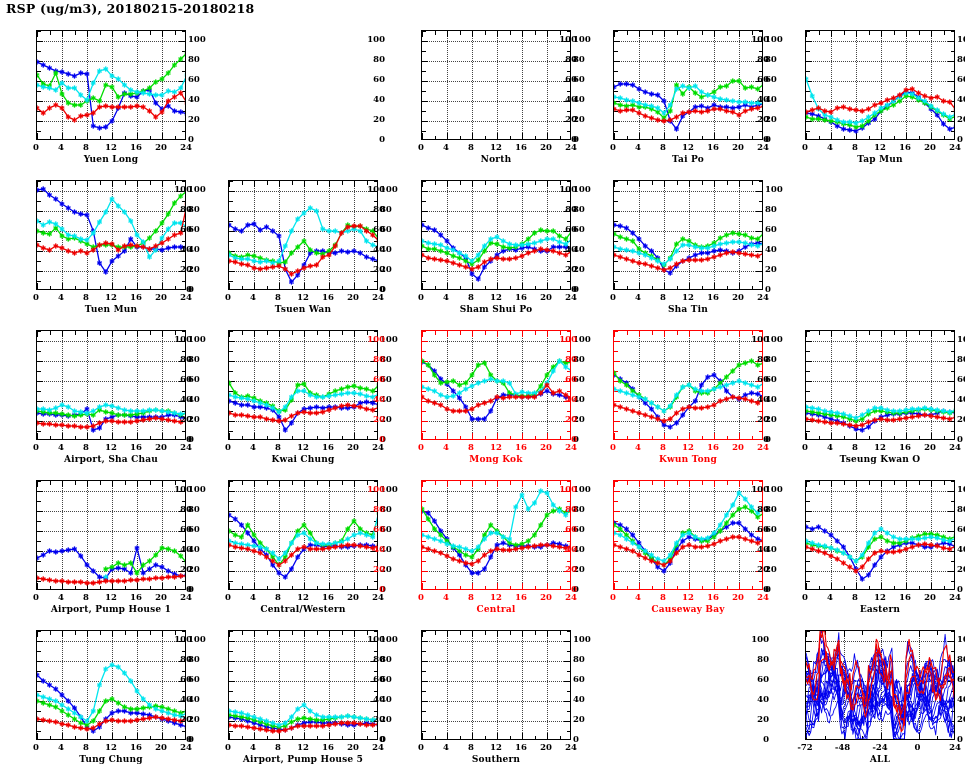 The image size is (965, 765). I want to click on y-tick-label: 40, so click(763, 700).